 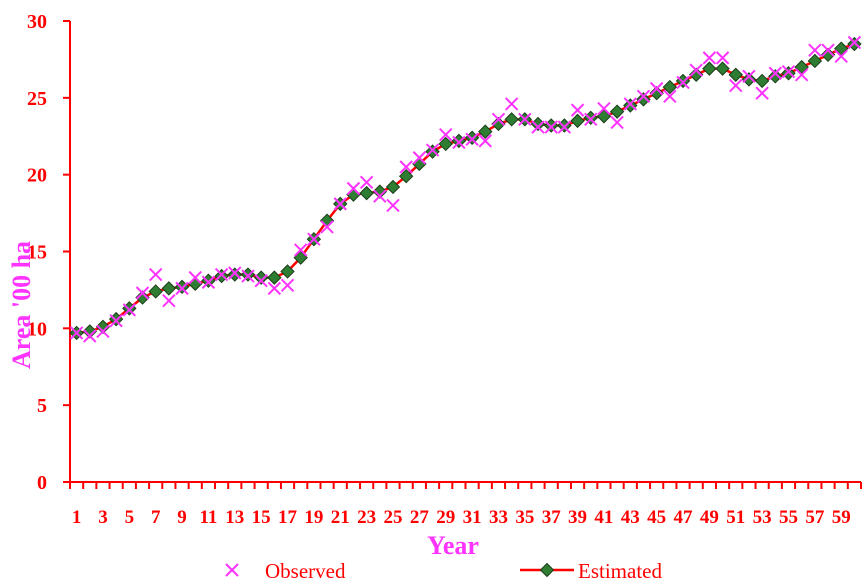 What do you see at coordinates (208, 517) in the screenshot?
I see `x-tick-label: 11` at bounding box center [208, 517].